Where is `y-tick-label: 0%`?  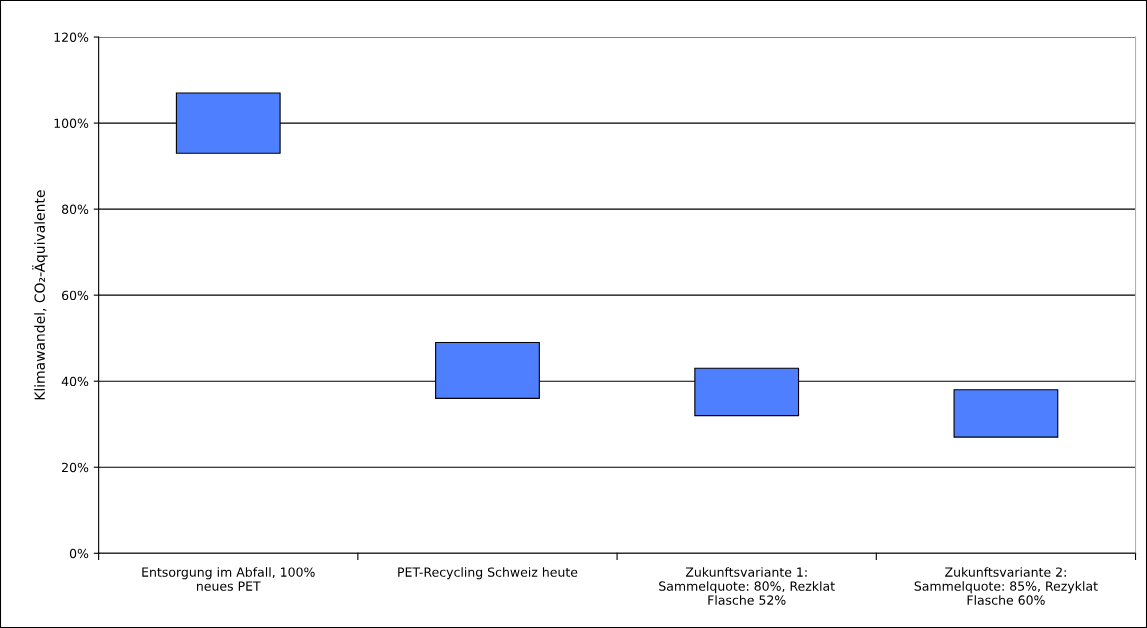
y-tick-label: 0% is located at coordinates (79, 553).